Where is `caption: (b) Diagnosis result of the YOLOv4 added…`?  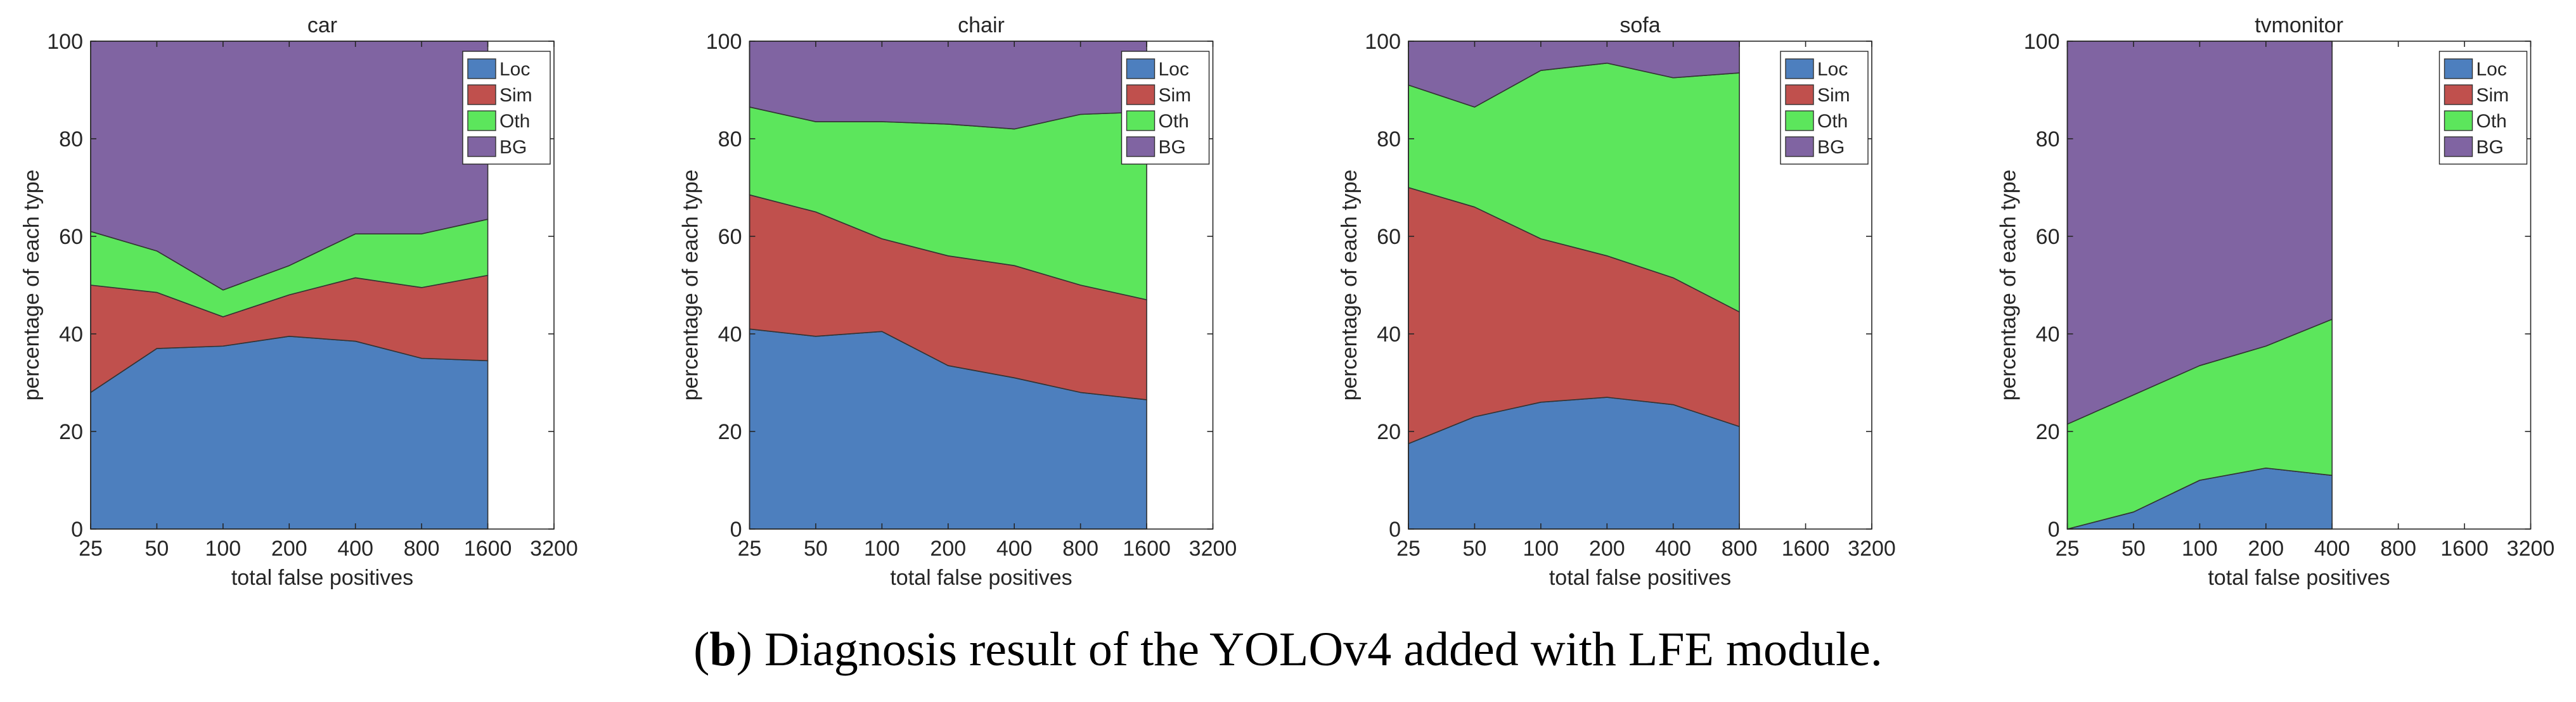 caption: (b) Diagnosis result of the YOLOv4 added… is located at coordinates (1288, 649).